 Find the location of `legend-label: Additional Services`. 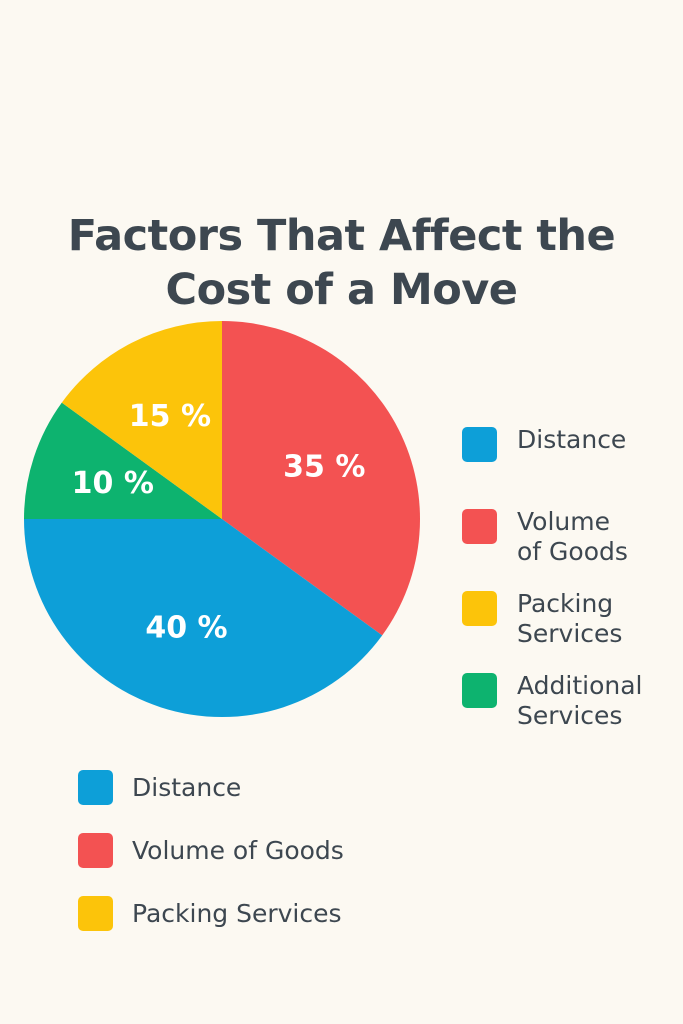

legend-label: Additional Services is located at coordinates (592, 701).